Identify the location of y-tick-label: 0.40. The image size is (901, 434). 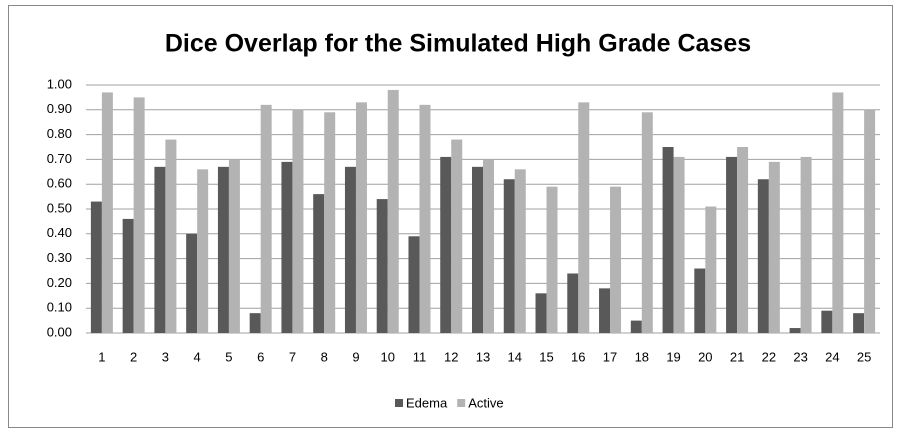
(59, 232).